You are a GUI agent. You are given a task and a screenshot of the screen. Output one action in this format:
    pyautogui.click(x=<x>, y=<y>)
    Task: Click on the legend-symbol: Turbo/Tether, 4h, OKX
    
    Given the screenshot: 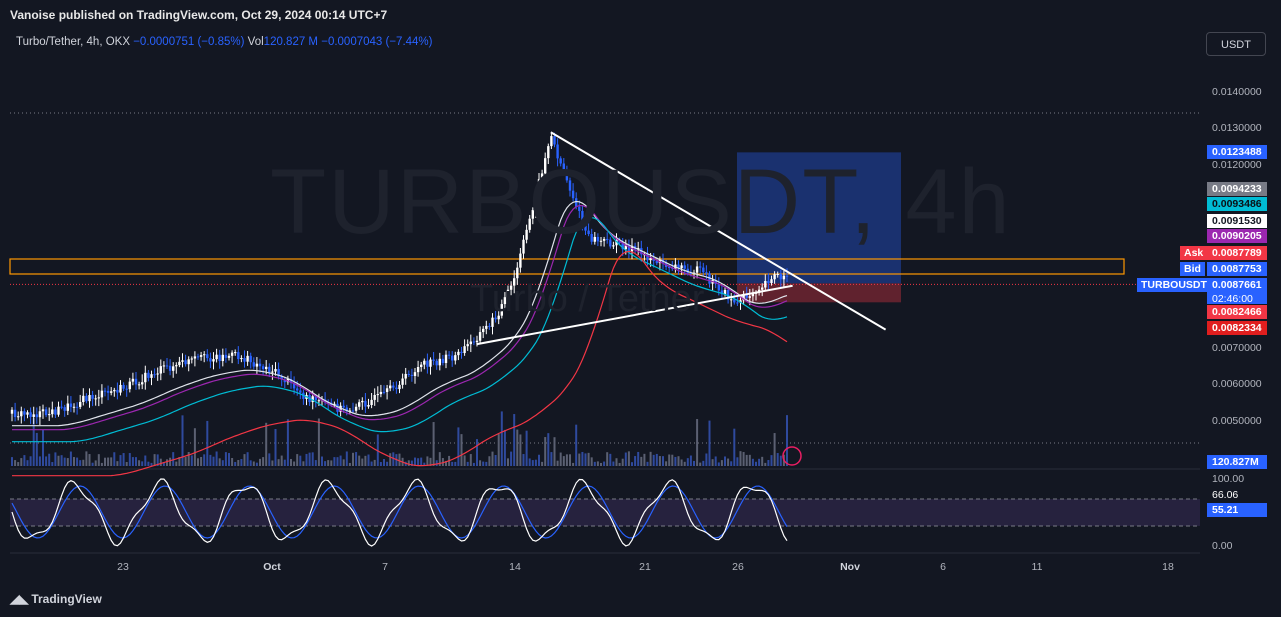 What is the action you would take?
    pyautogui.click(x=73, y=42)
    